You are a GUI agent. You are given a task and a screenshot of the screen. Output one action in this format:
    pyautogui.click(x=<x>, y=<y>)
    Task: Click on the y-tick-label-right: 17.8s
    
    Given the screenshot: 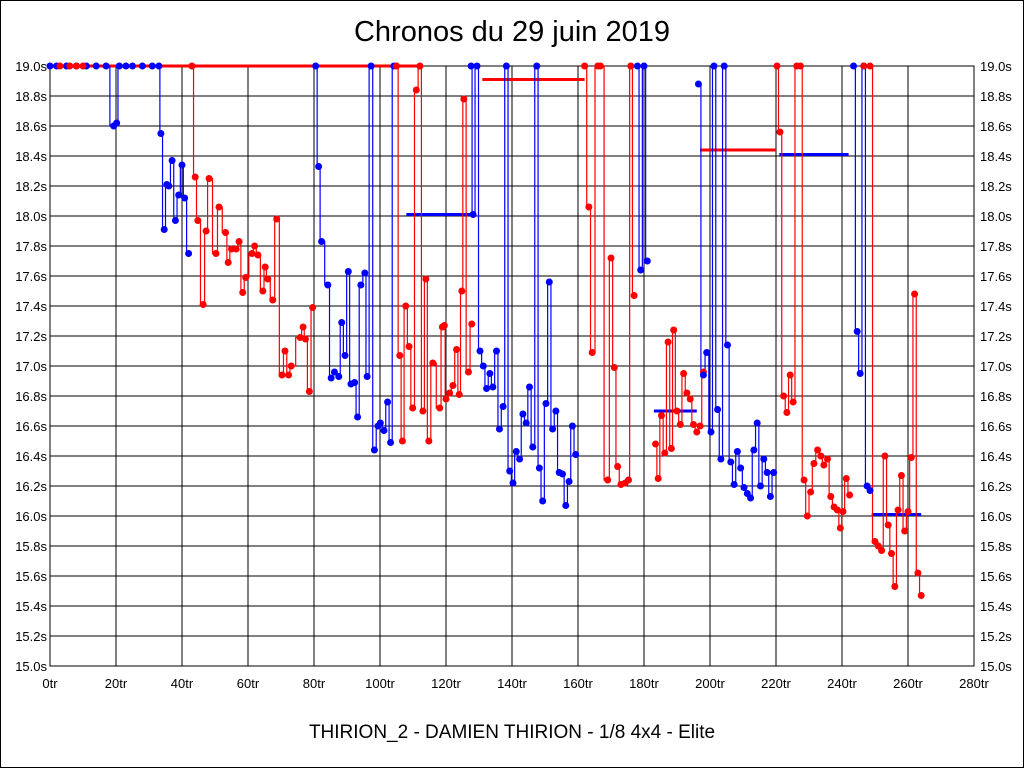 What is the action you would take?
    pyautogui.click(x=996, y=246)
    